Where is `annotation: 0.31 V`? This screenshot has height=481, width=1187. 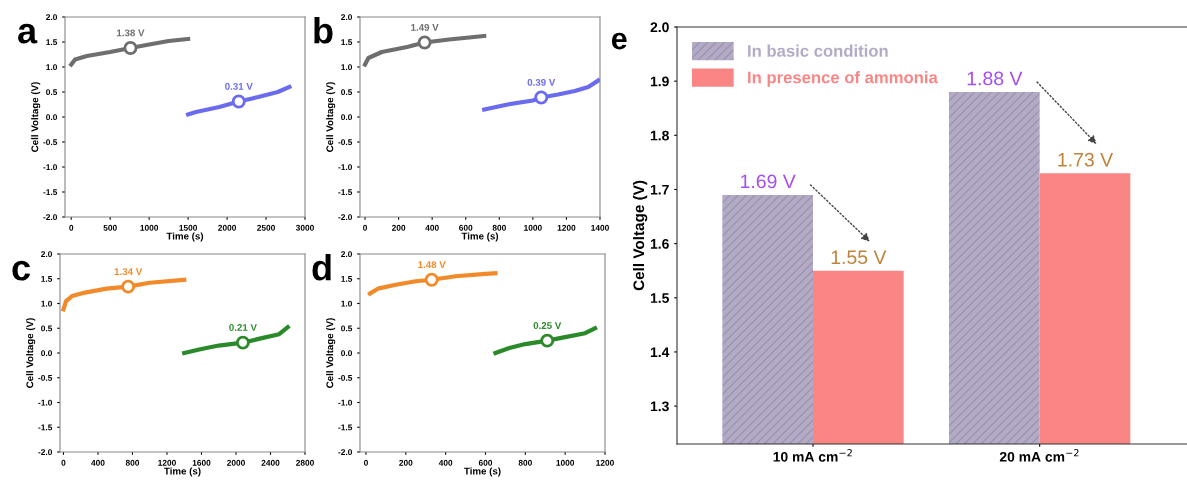 annotation: 0.31 V is located at coordinates (239, 86).